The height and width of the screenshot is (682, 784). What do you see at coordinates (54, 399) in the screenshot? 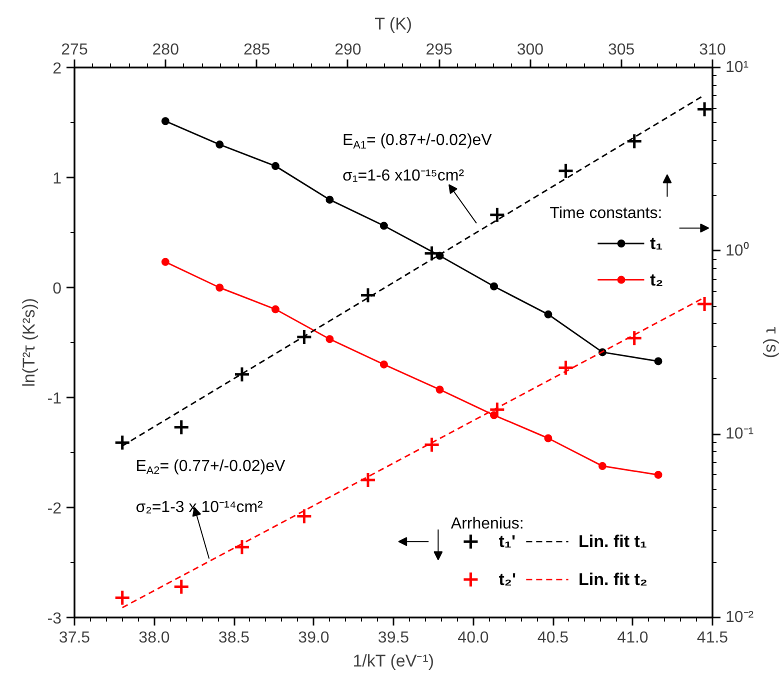
I see `y-tick-label: -1` at bounding box center [54, 399].